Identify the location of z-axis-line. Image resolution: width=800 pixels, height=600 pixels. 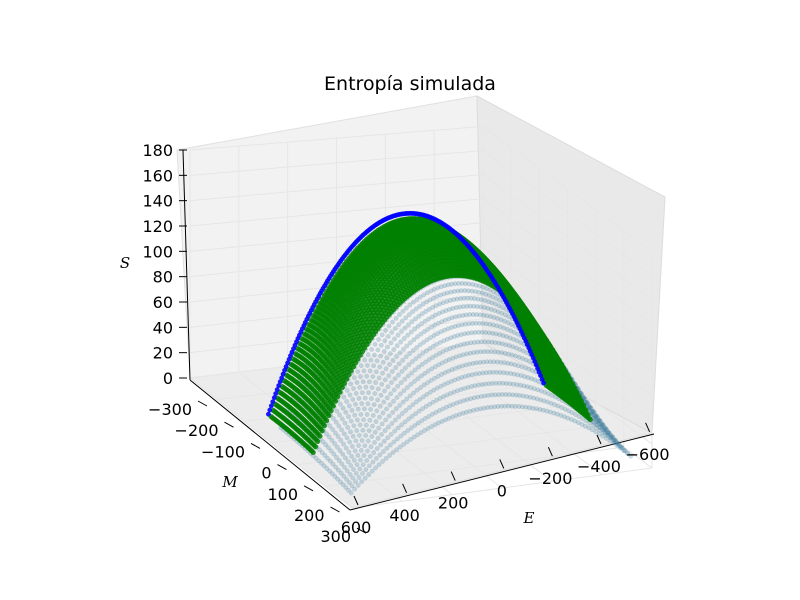
(186, 265).